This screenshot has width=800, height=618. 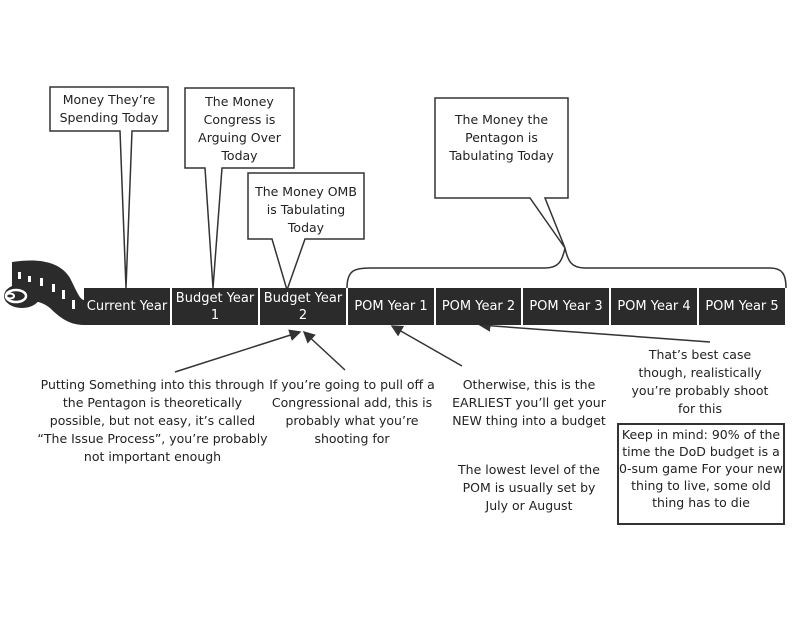 What do you see at coordinates (324, 350) in the screenshot?
I see `arrow-congress` at bounding box center [324, 350].